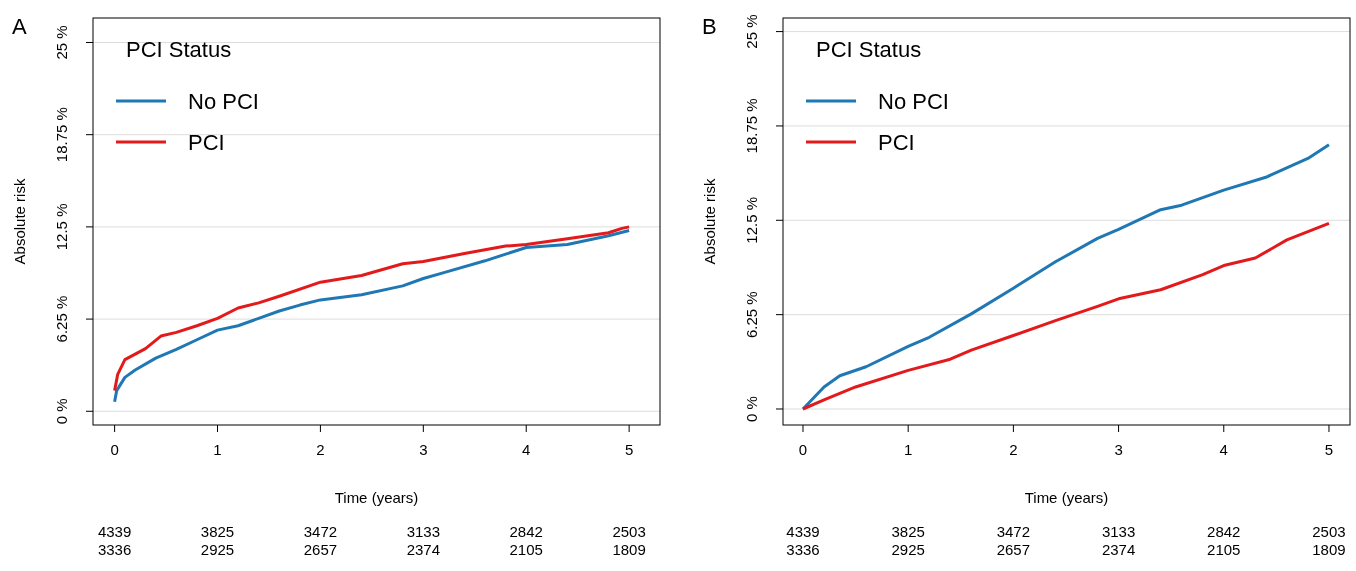 This screenshot has height=571, width=1356. Describe the element at coordinates (709, 26) in the screenshot. I see `chart-title: B` at that location.